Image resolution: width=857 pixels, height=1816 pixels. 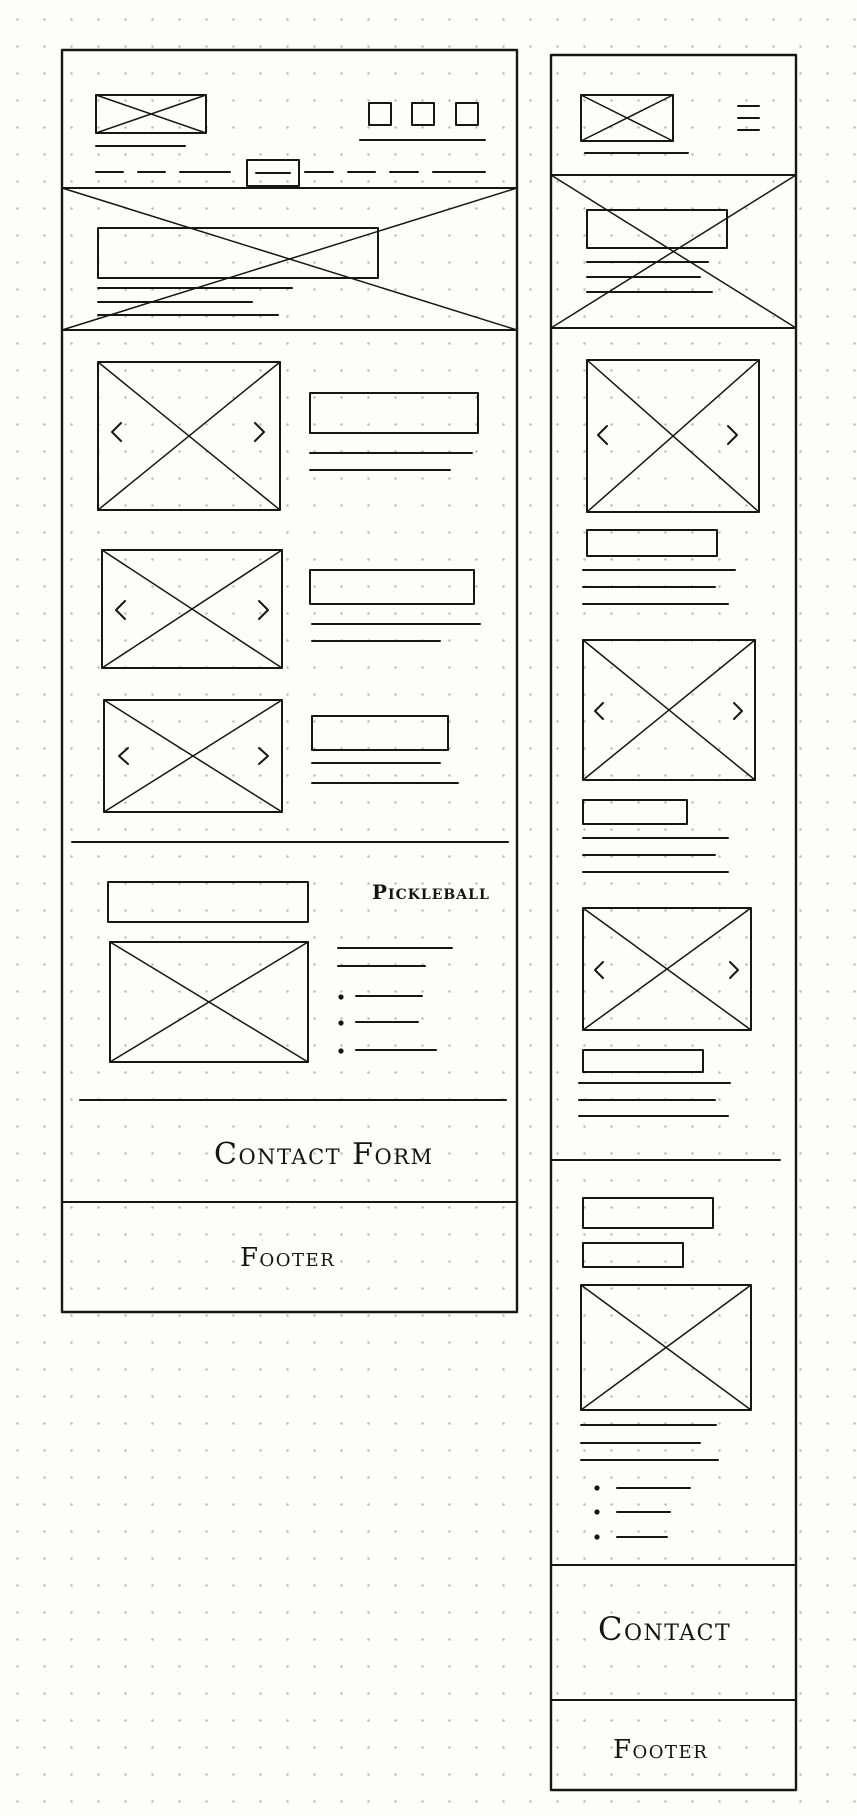 I want to click on desktop-nav-icons, so click(x=422, y=121).